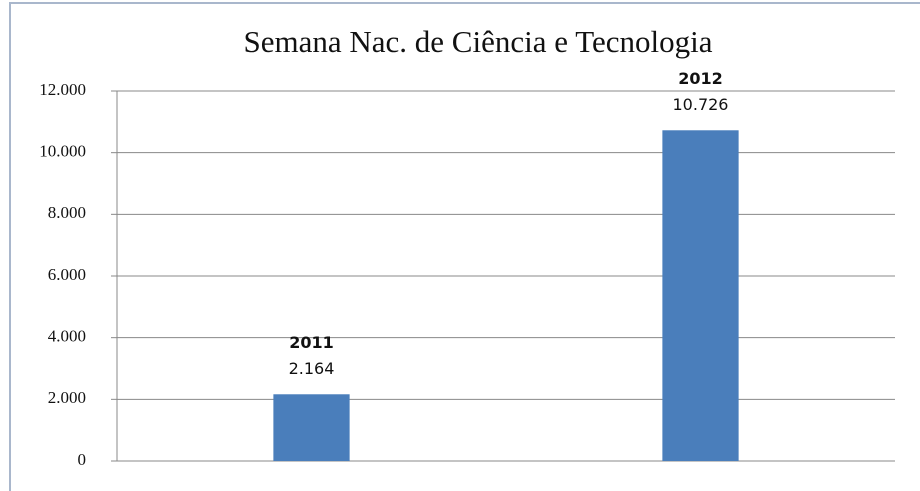 The width and height of the screenshot is (920, 491). What do you see at coordinates (67, 274) in the screenshot?
I see `y-tick-label: 6.000` at bounding box center [67, 274].